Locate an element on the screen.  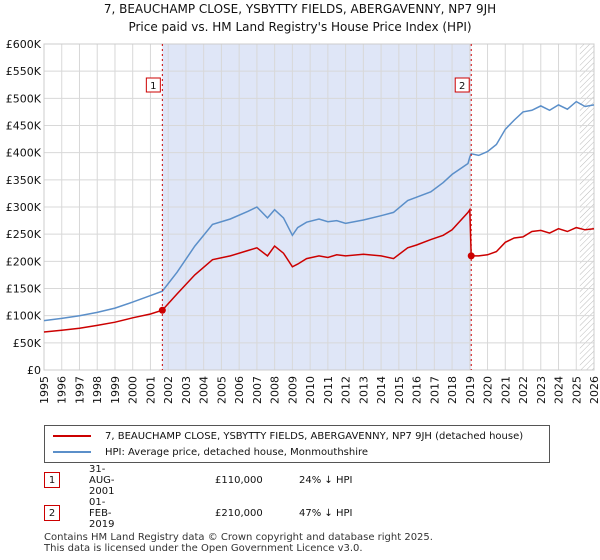
transaction-date: 01-FEB-2019 is located at coordinates (102, 513).